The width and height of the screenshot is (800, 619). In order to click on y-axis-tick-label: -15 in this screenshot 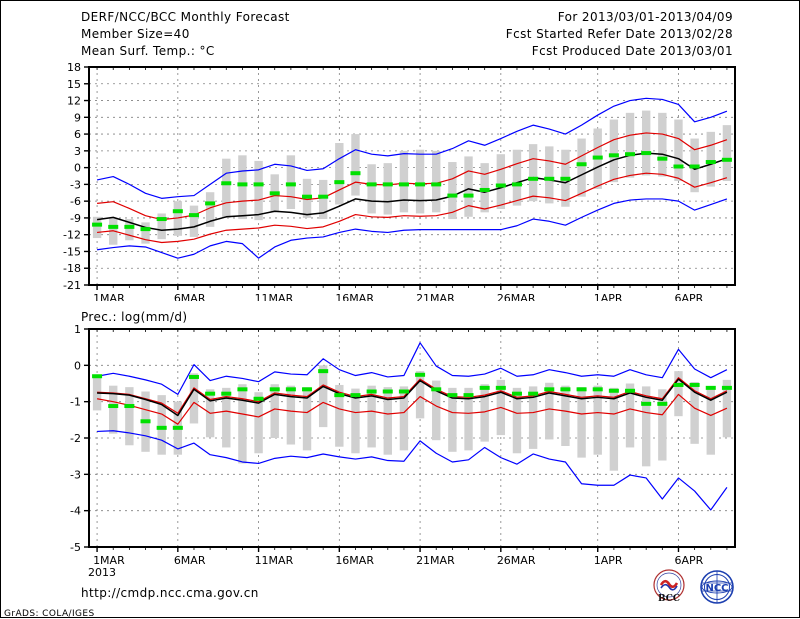, I will do `click(72, 251)`.